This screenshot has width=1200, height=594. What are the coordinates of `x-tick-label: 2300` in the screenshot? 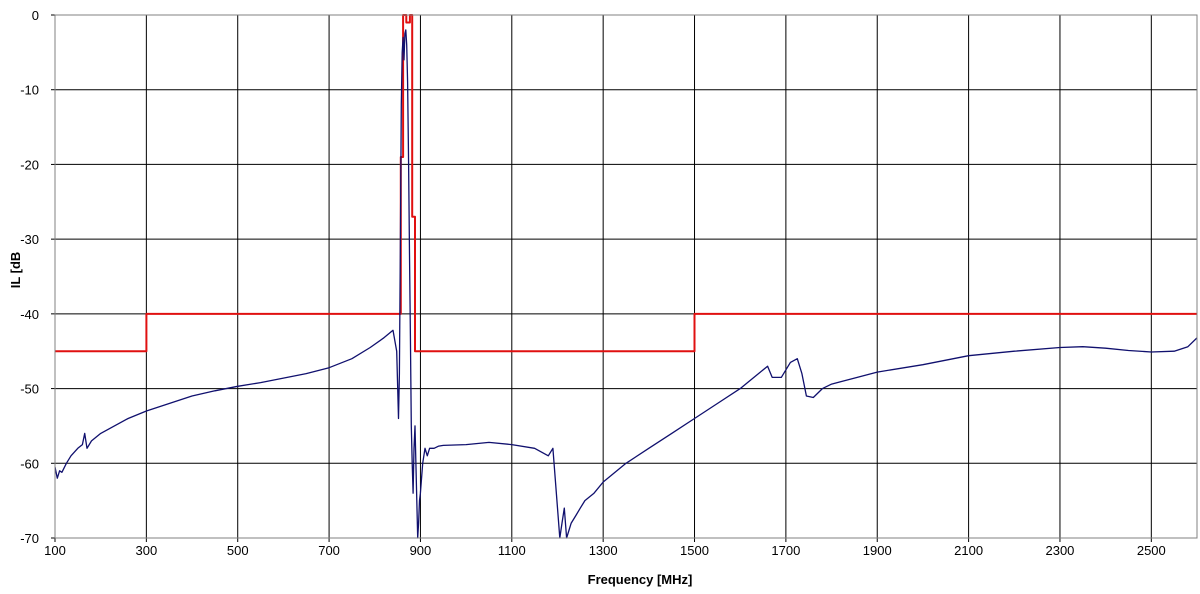 It's located at (1059, 550).